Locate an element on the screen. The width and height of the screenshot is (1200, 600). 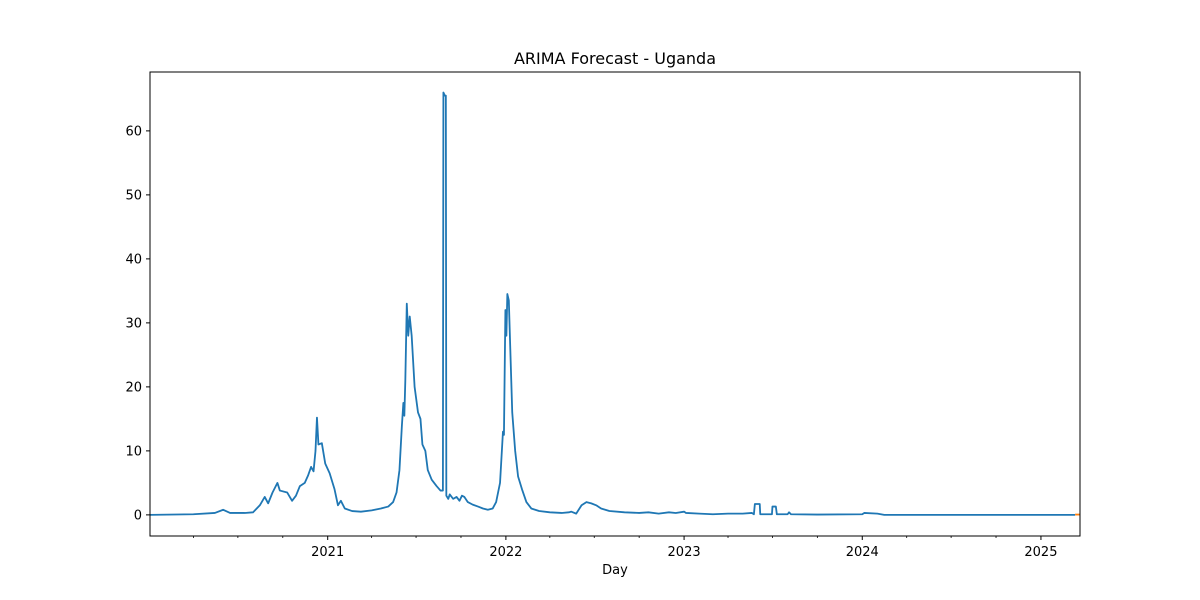
x-axis: 2021 2022 2023 2024 2025 is located at coordinates (625, 548).